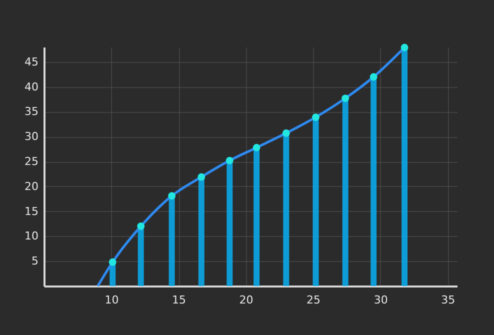 The image size is (494, 335). Describe the element at coordinates (35, 261) in the screenshot. I see `y-tick-label: 5` at that location.